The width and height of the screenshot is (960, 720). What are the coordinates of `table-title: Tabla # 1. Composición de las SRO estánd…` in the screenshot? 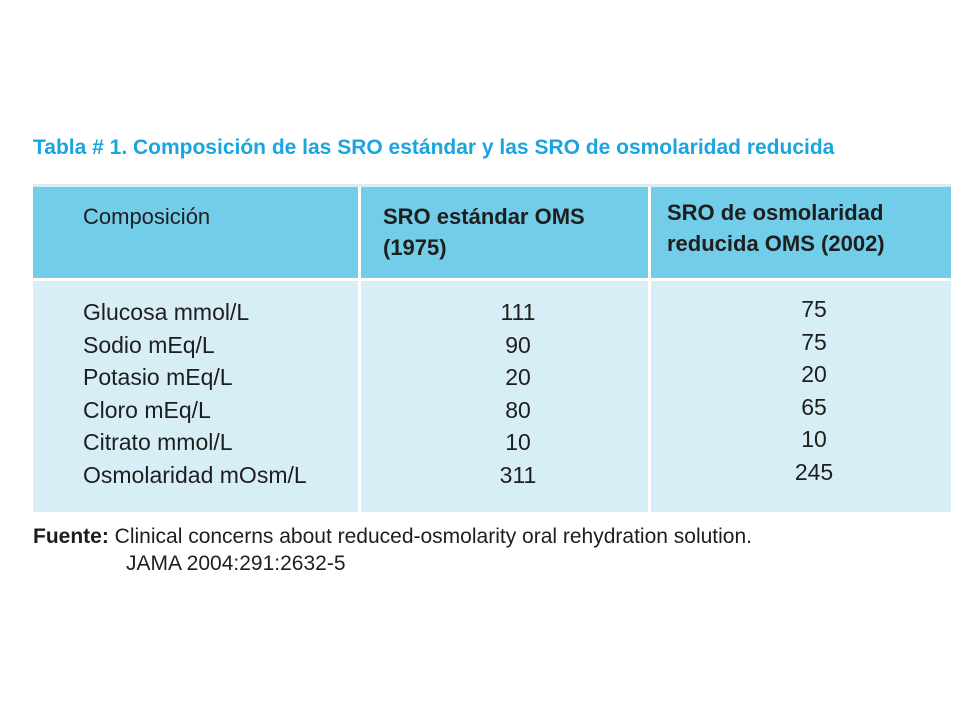 It's located at (434, 147).